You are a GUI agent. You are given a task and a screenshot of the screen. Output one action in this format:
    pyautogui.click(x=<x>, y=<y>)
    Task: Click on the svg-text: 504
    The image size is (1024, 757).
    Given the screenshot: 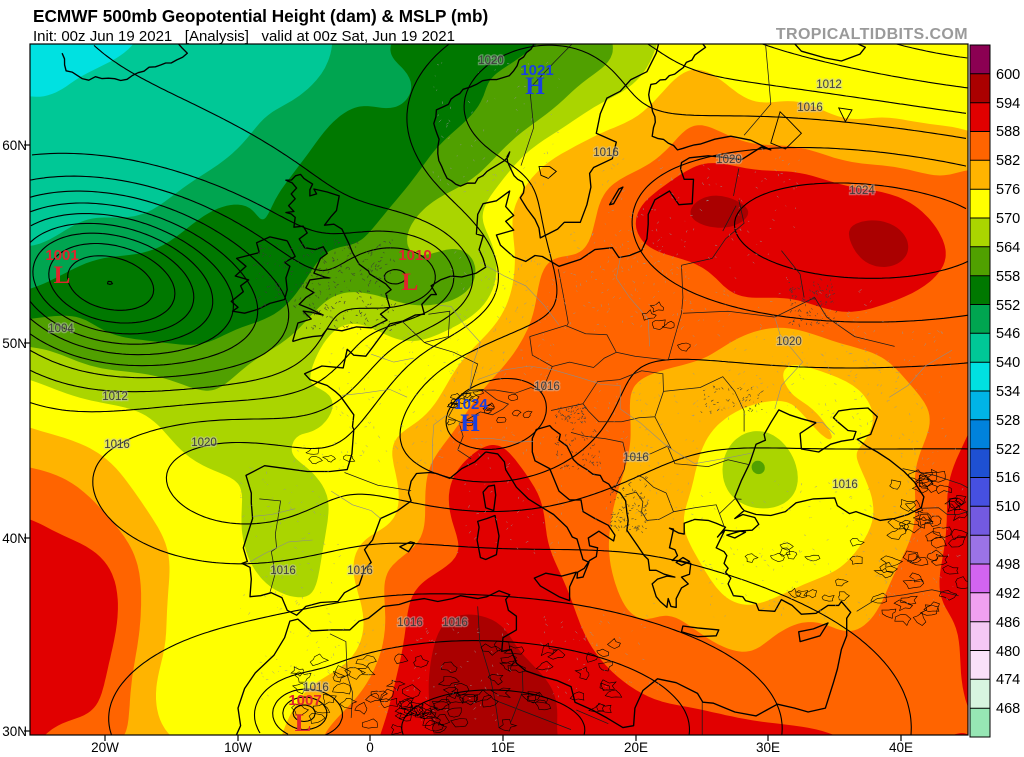 What is the action you would take?
    pyautogui.click(x=1008, y=536)
    